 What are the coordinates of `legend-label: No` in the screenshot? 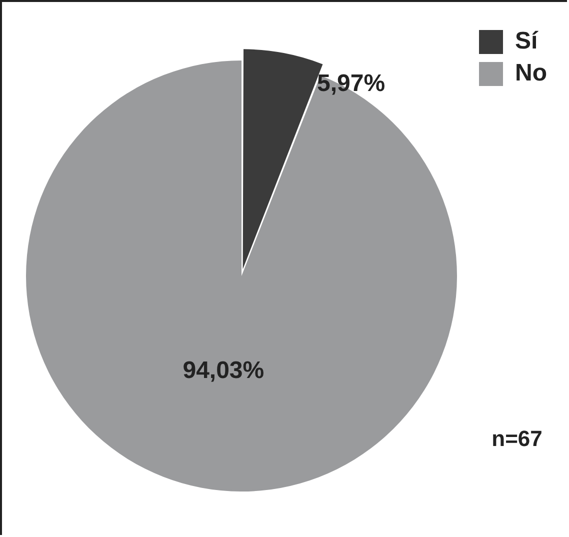 It's located at (531, 73).